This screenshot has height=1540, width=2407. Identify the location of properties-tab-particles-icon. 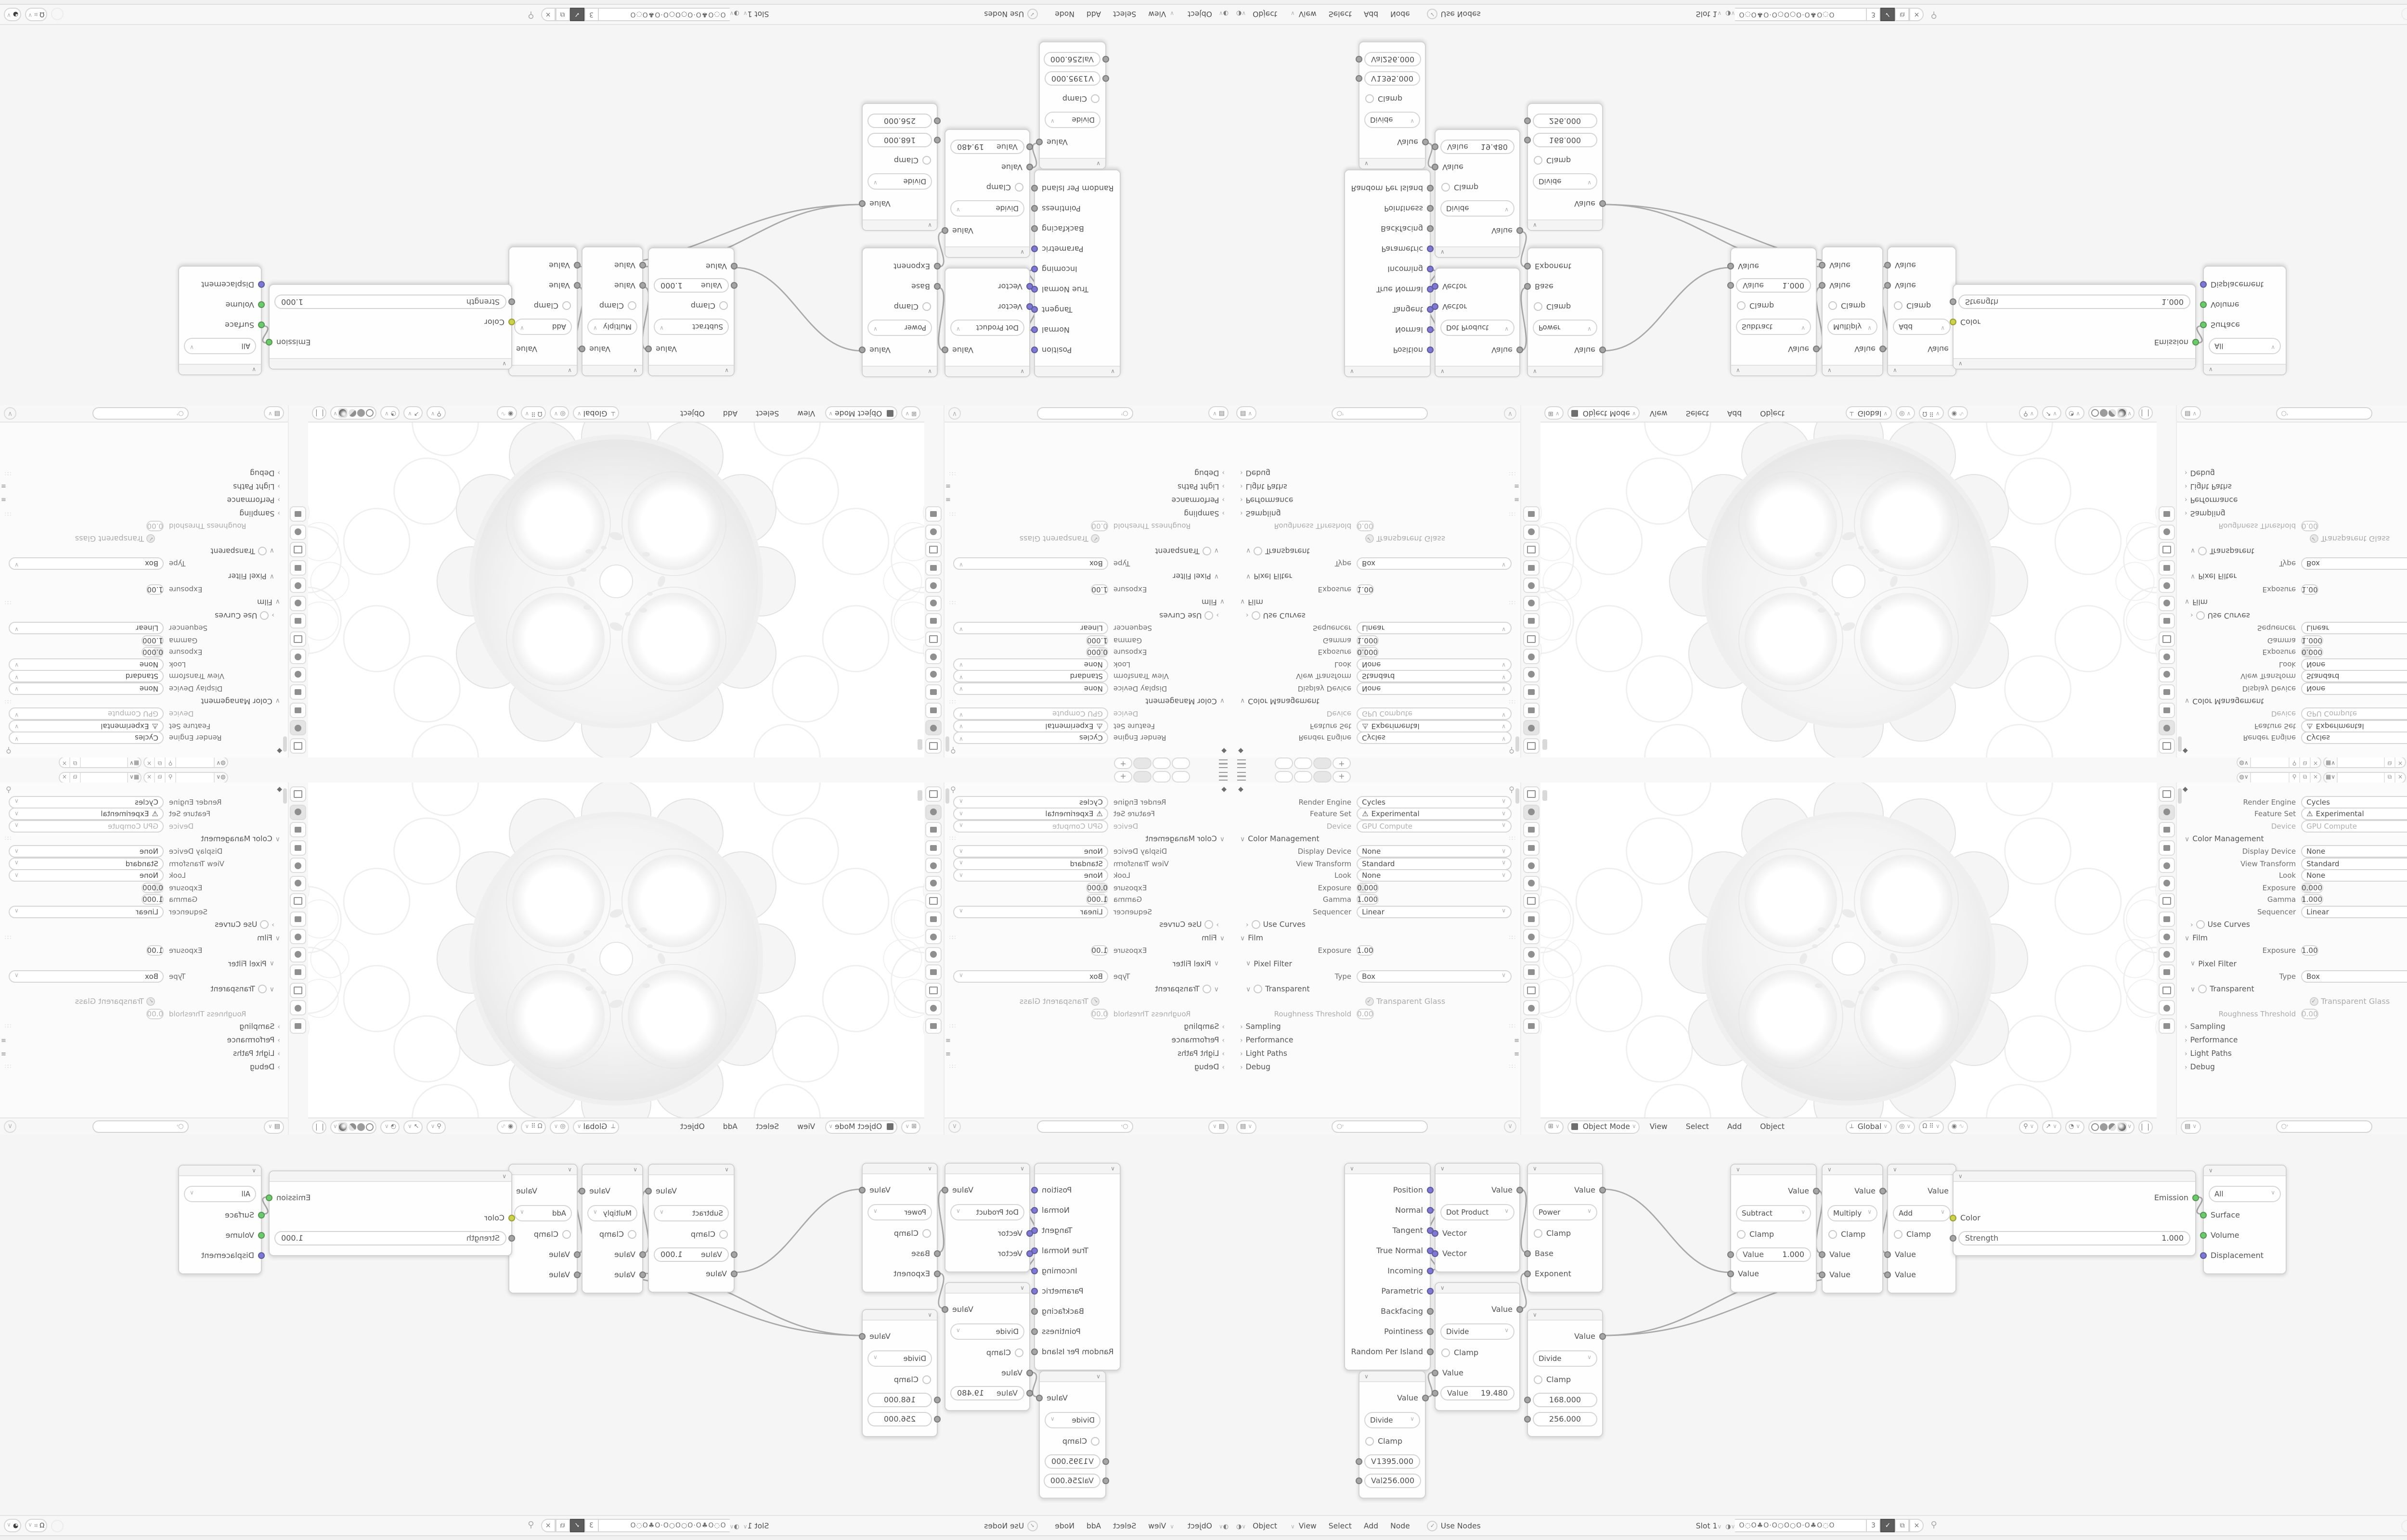
(298, 936).